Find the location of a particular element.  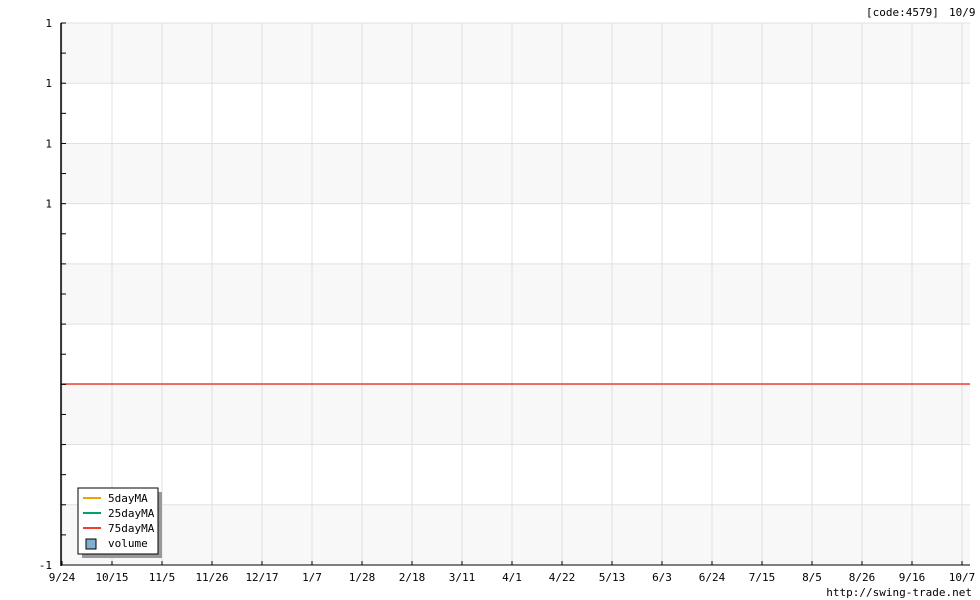

code-label: [code:4579] is located at coordinates (902, 12).